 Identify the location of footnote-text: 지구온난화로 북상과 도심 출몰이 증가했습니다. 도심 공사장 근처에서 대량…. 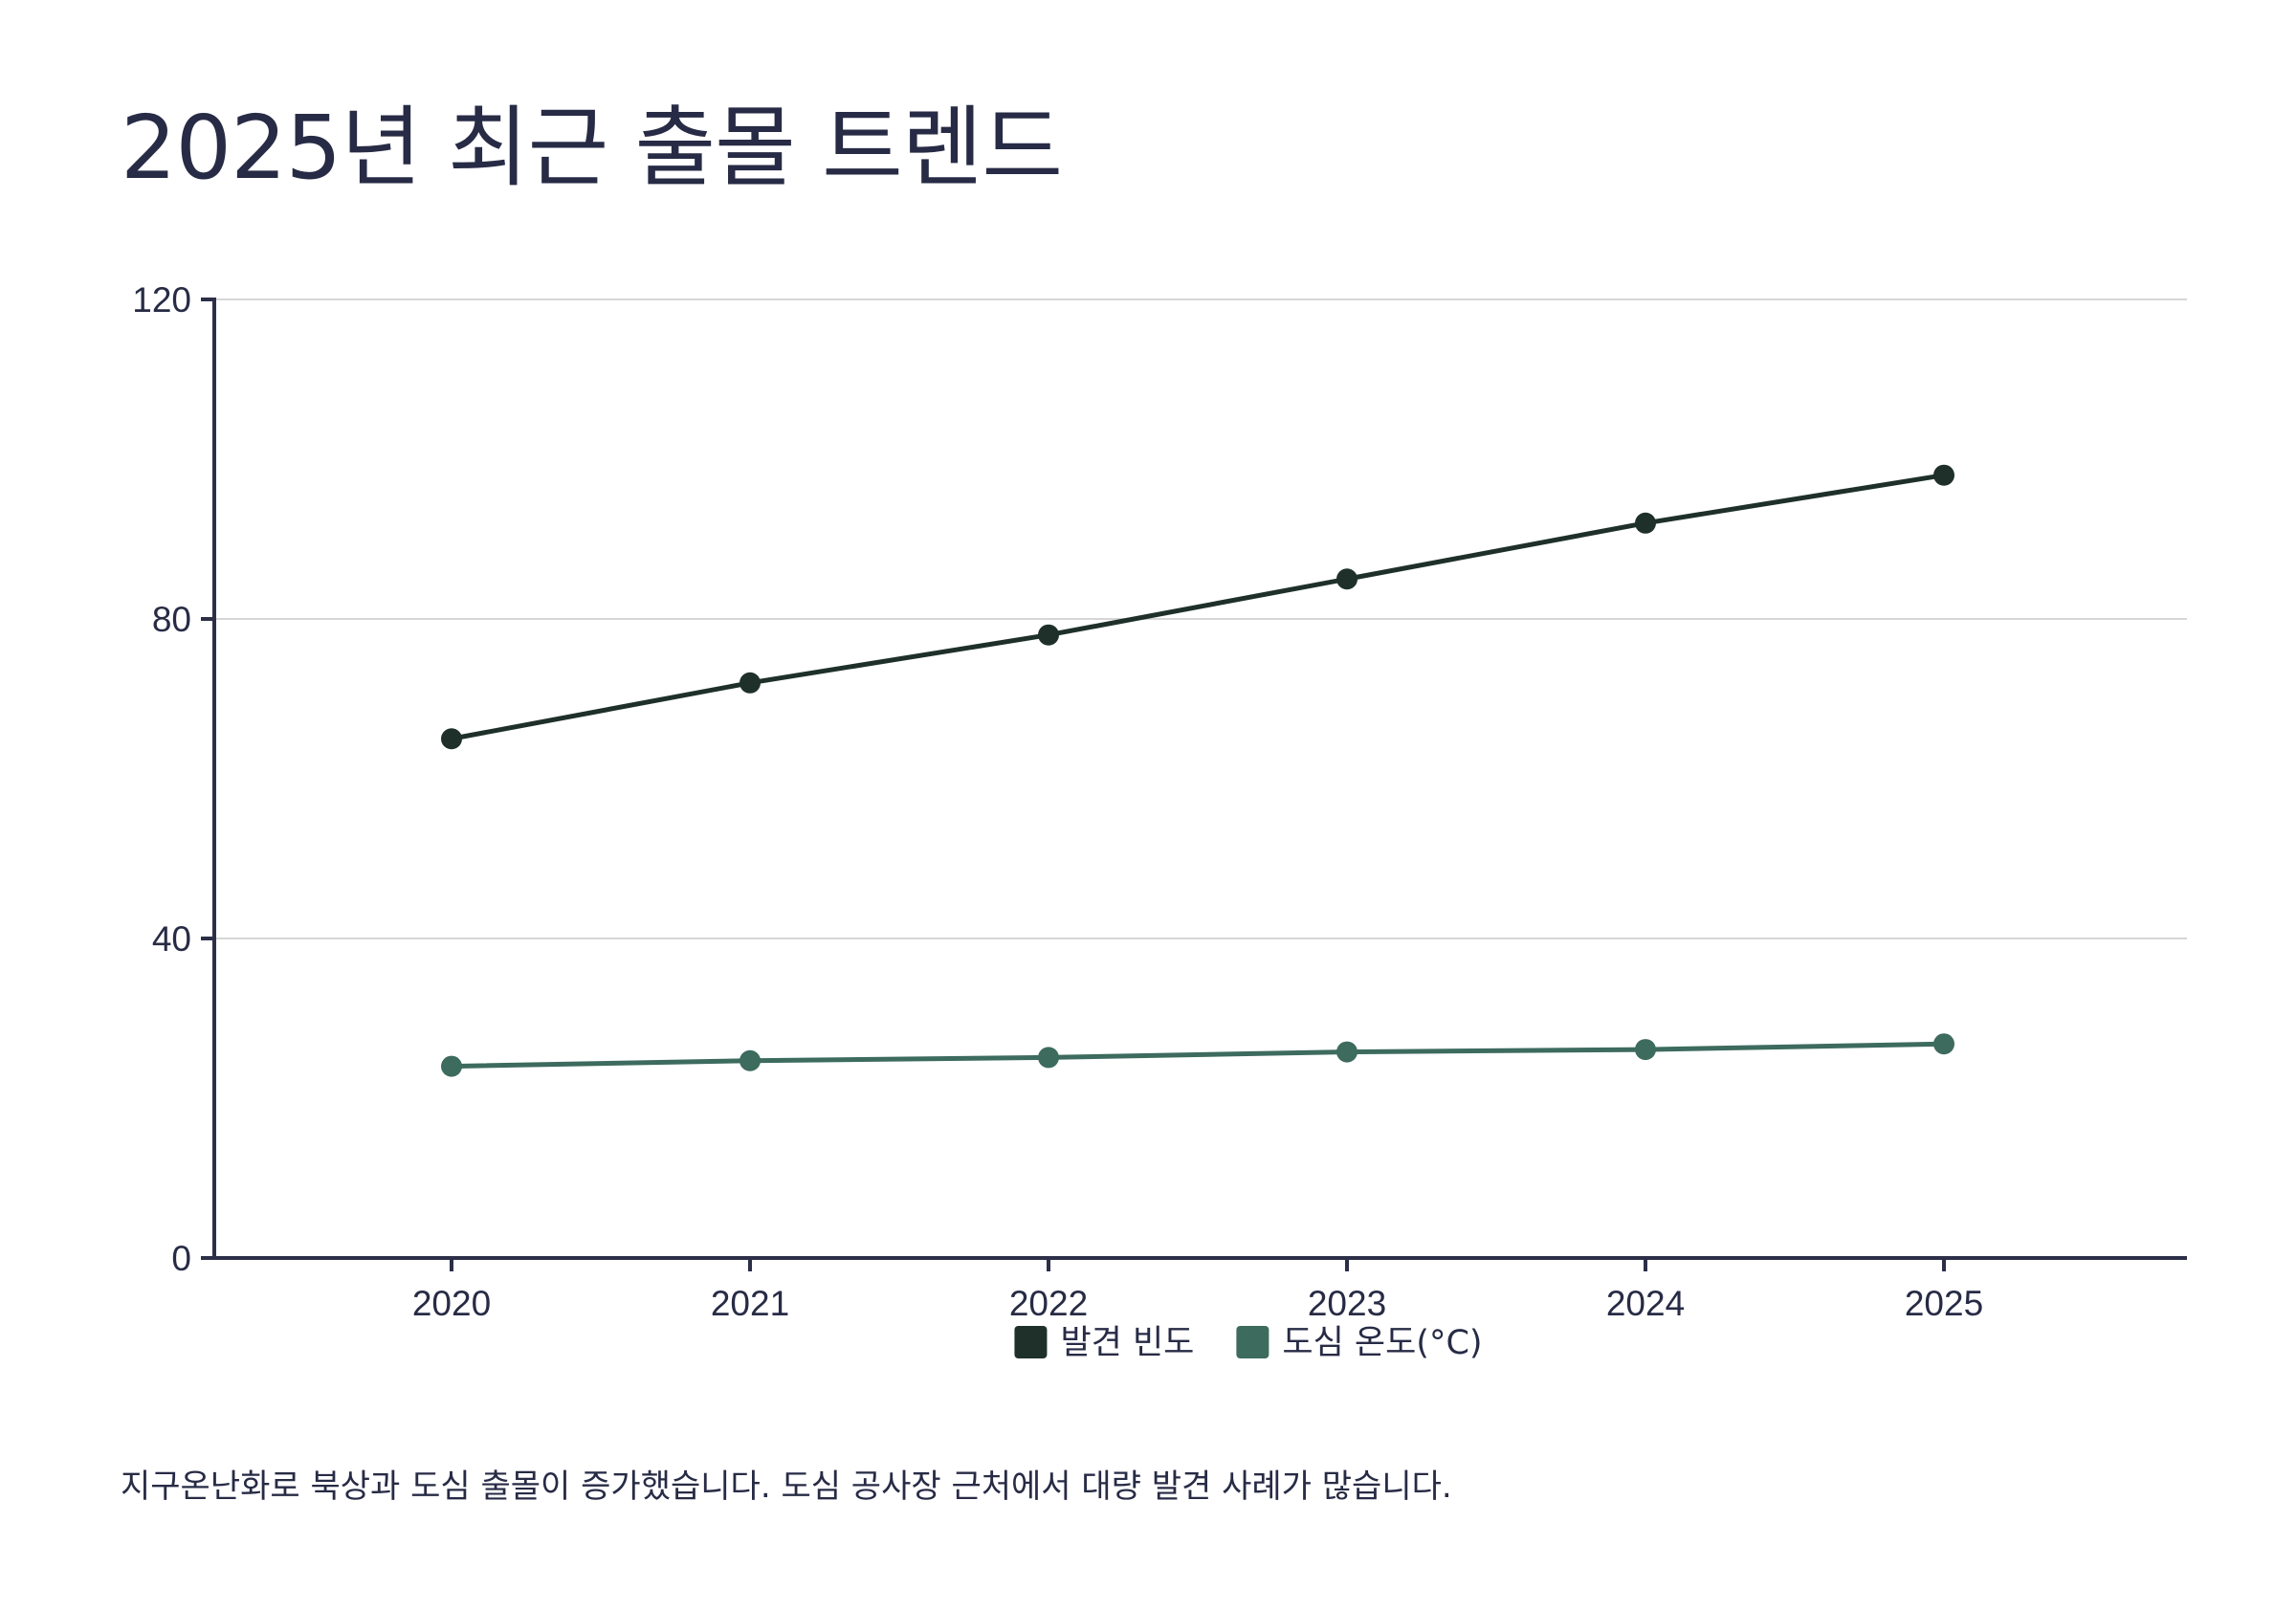
(786, 1487).